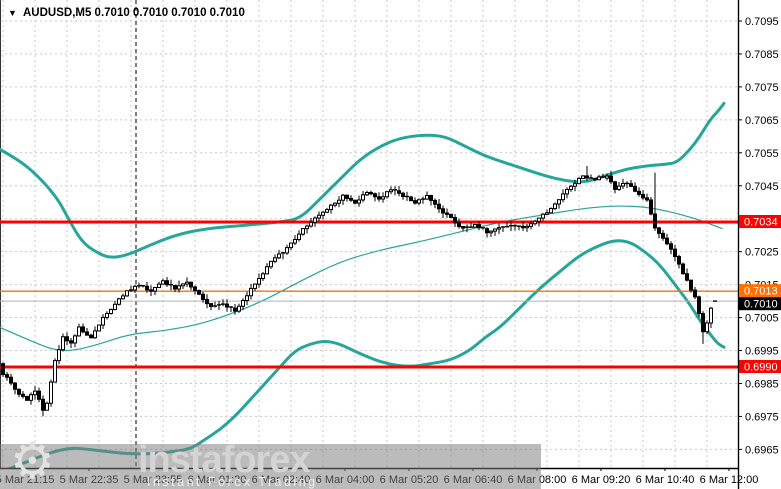  I want to click on price-axis-label: 0.6995, so click(762, 352).